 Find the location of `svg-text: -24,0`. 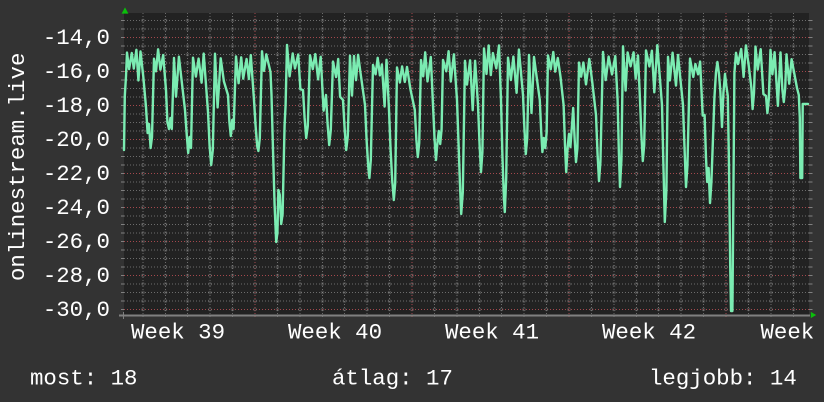

svg-text: -24,0 is located at coordinates (76, 208).